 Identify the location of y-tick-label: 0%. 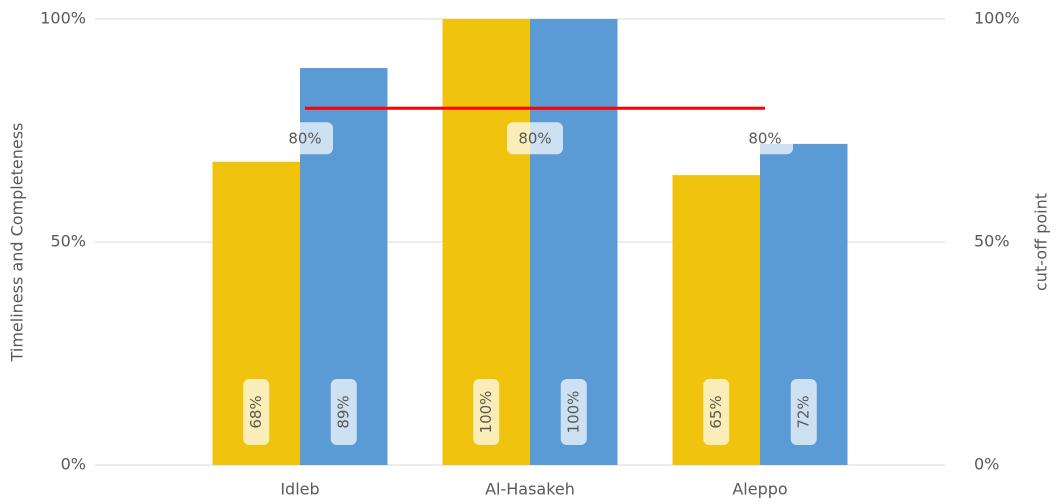
(73, 464).